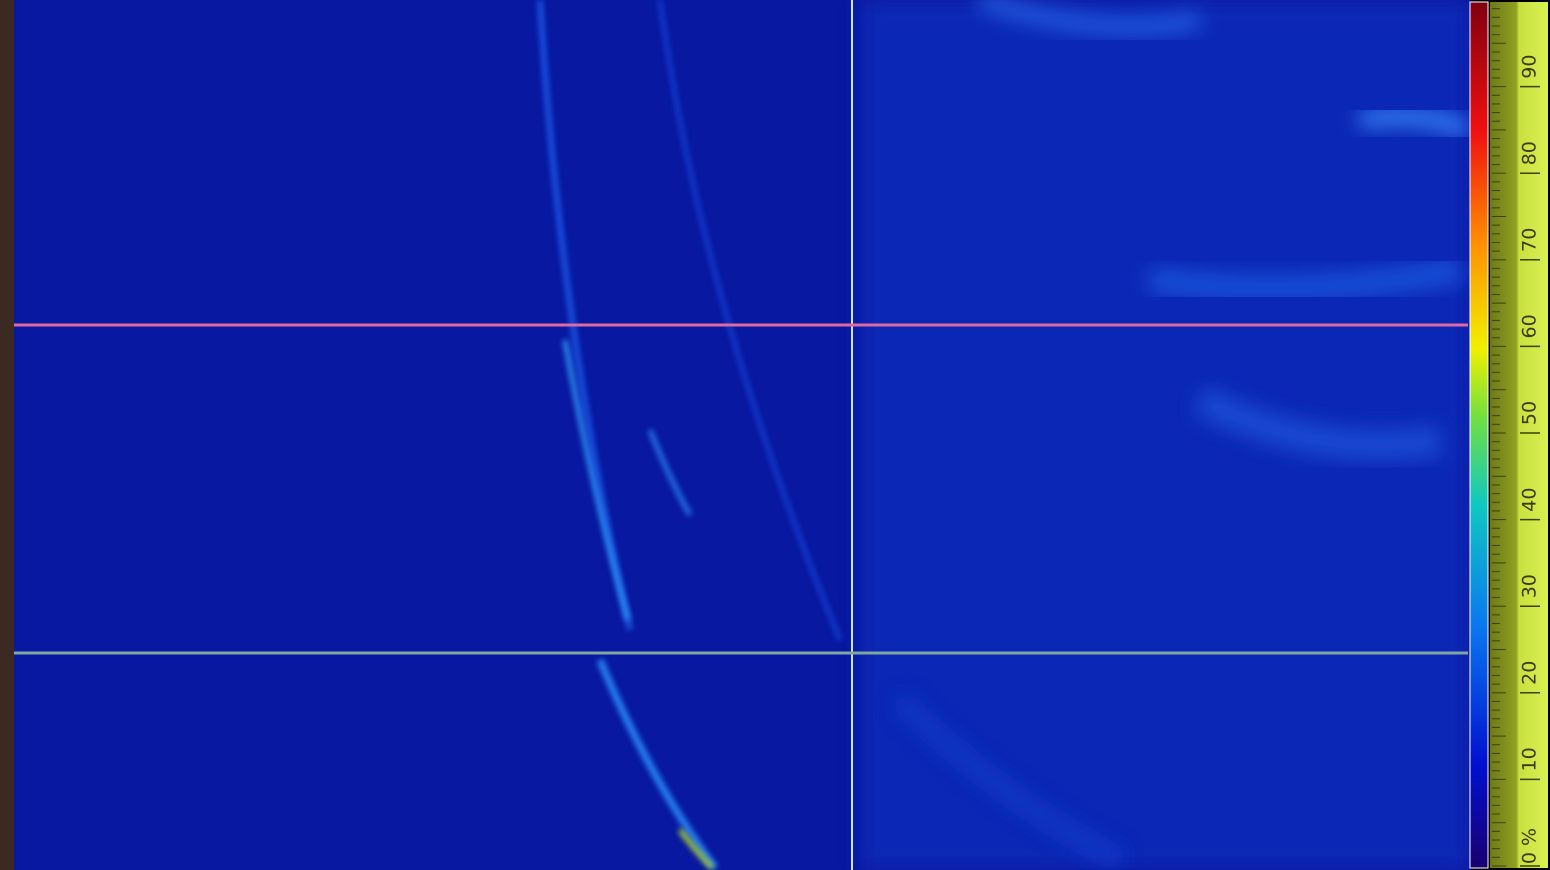 The image size is (1550, 870). What do you see at coordinates (1530, 67) in the screenshot?
I see `scale-label: 90` at bounding box center [1530, 67].